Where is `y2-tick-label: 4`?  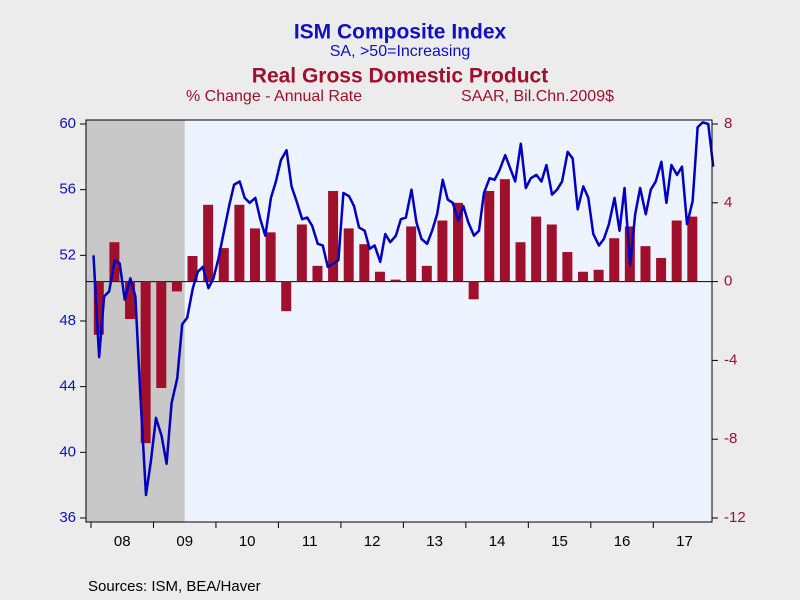 y2-tick-label: 4 is located at coordinates (728, 202).